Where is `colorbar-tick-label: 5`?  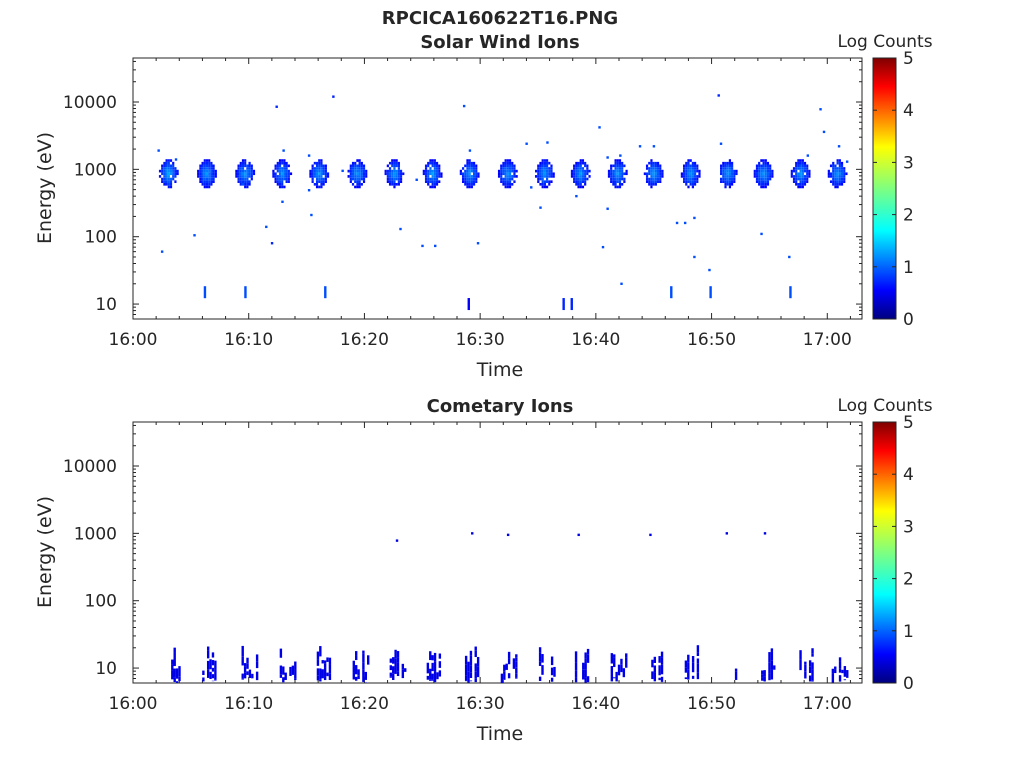 colorbar-tick-label: 5 is located at coordinates (908, 423).